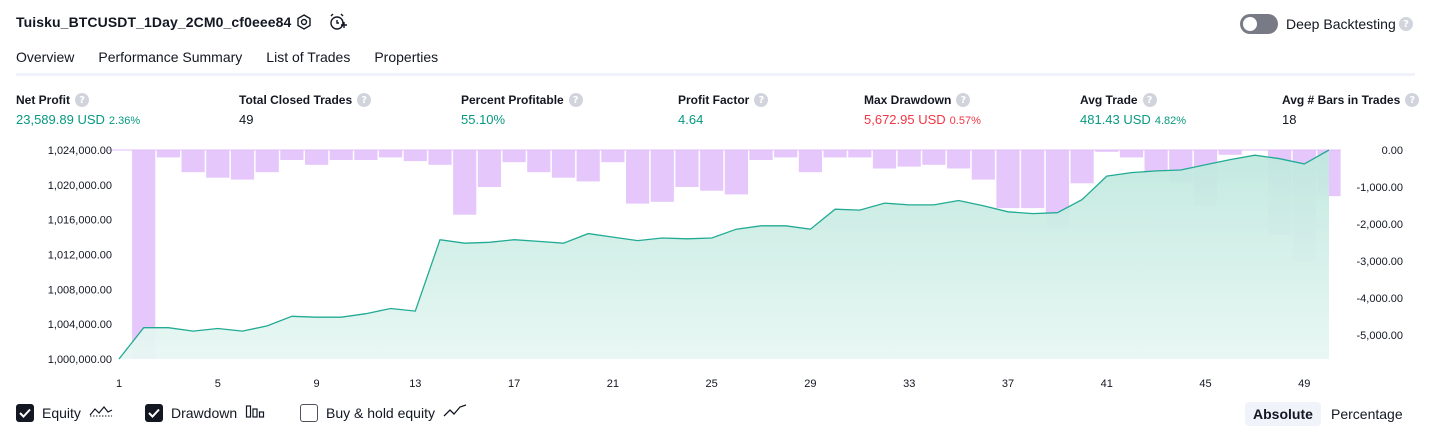 Image resolution: width=1431 pixels, height=438 pixels. I want to click on metric-label: Avg # Bars in Trades, so click(1341, 100).